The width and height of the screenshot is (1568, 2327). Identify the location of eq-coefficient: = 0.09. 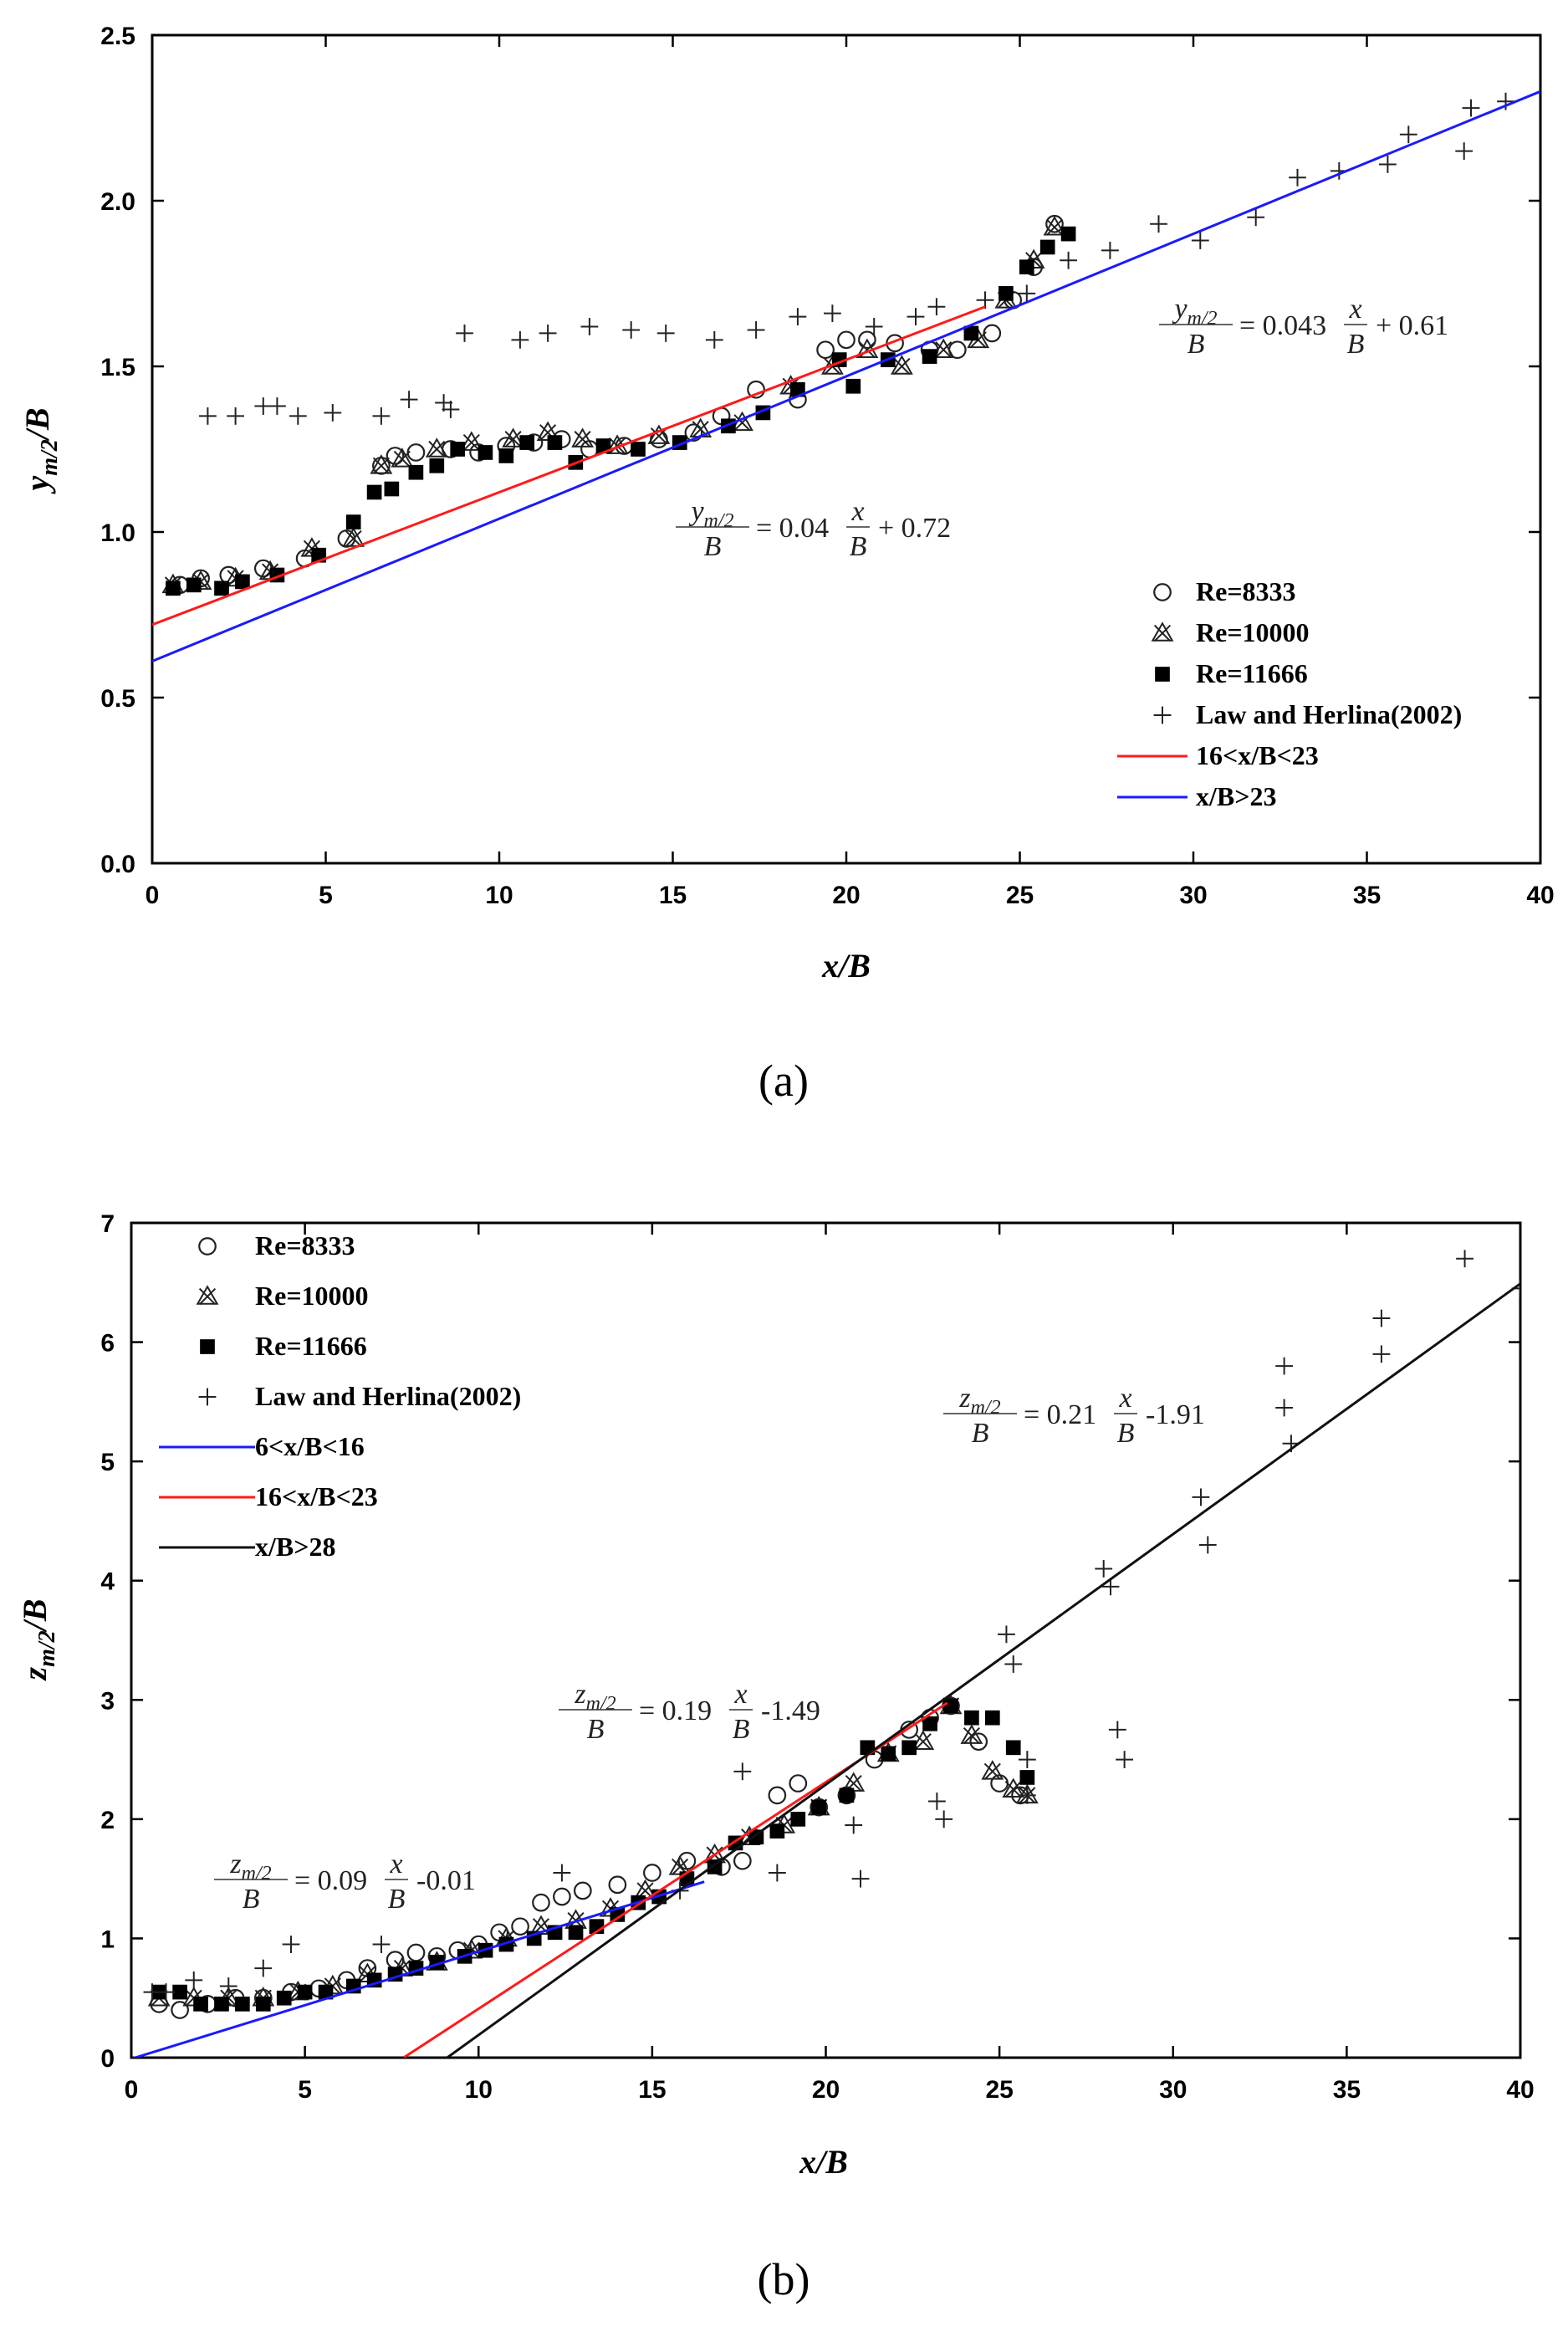
(330, 1880).